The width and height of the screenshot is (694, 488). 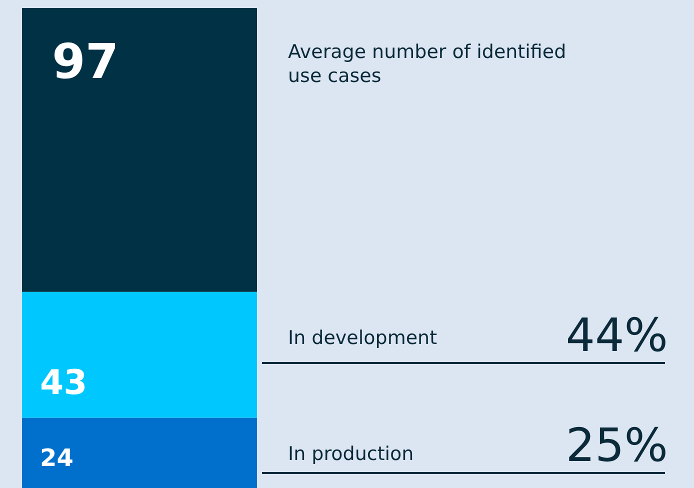 What do you see at coordinates (85, 62) in the screenshot?
I see `data-label: 97` at bounding box center [85, 62].